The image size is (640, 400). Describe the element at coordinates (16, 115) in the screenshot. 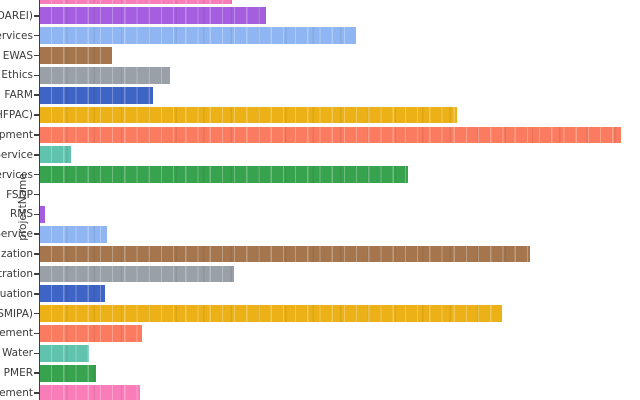

I see `row-label: HFPAC)` at that location.